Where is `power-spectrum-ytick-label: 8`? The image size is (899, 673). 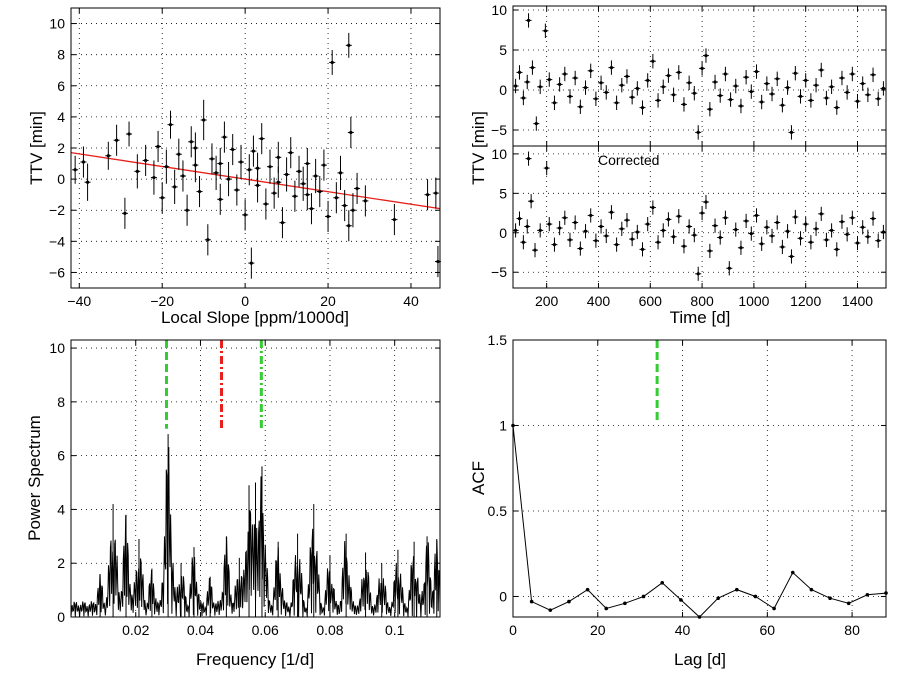 power-spectrum-ytick-label: 8 is located at coordinates (61, 402).